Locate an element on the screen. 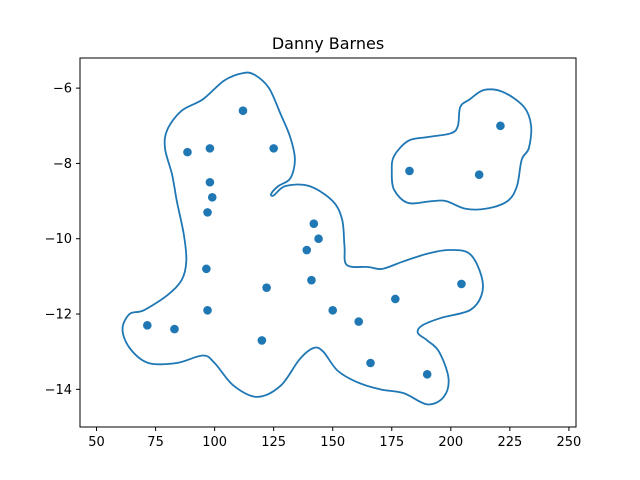 The image size is (640, 480). x-tick-label: 100 is located at coordinates (214, 442).